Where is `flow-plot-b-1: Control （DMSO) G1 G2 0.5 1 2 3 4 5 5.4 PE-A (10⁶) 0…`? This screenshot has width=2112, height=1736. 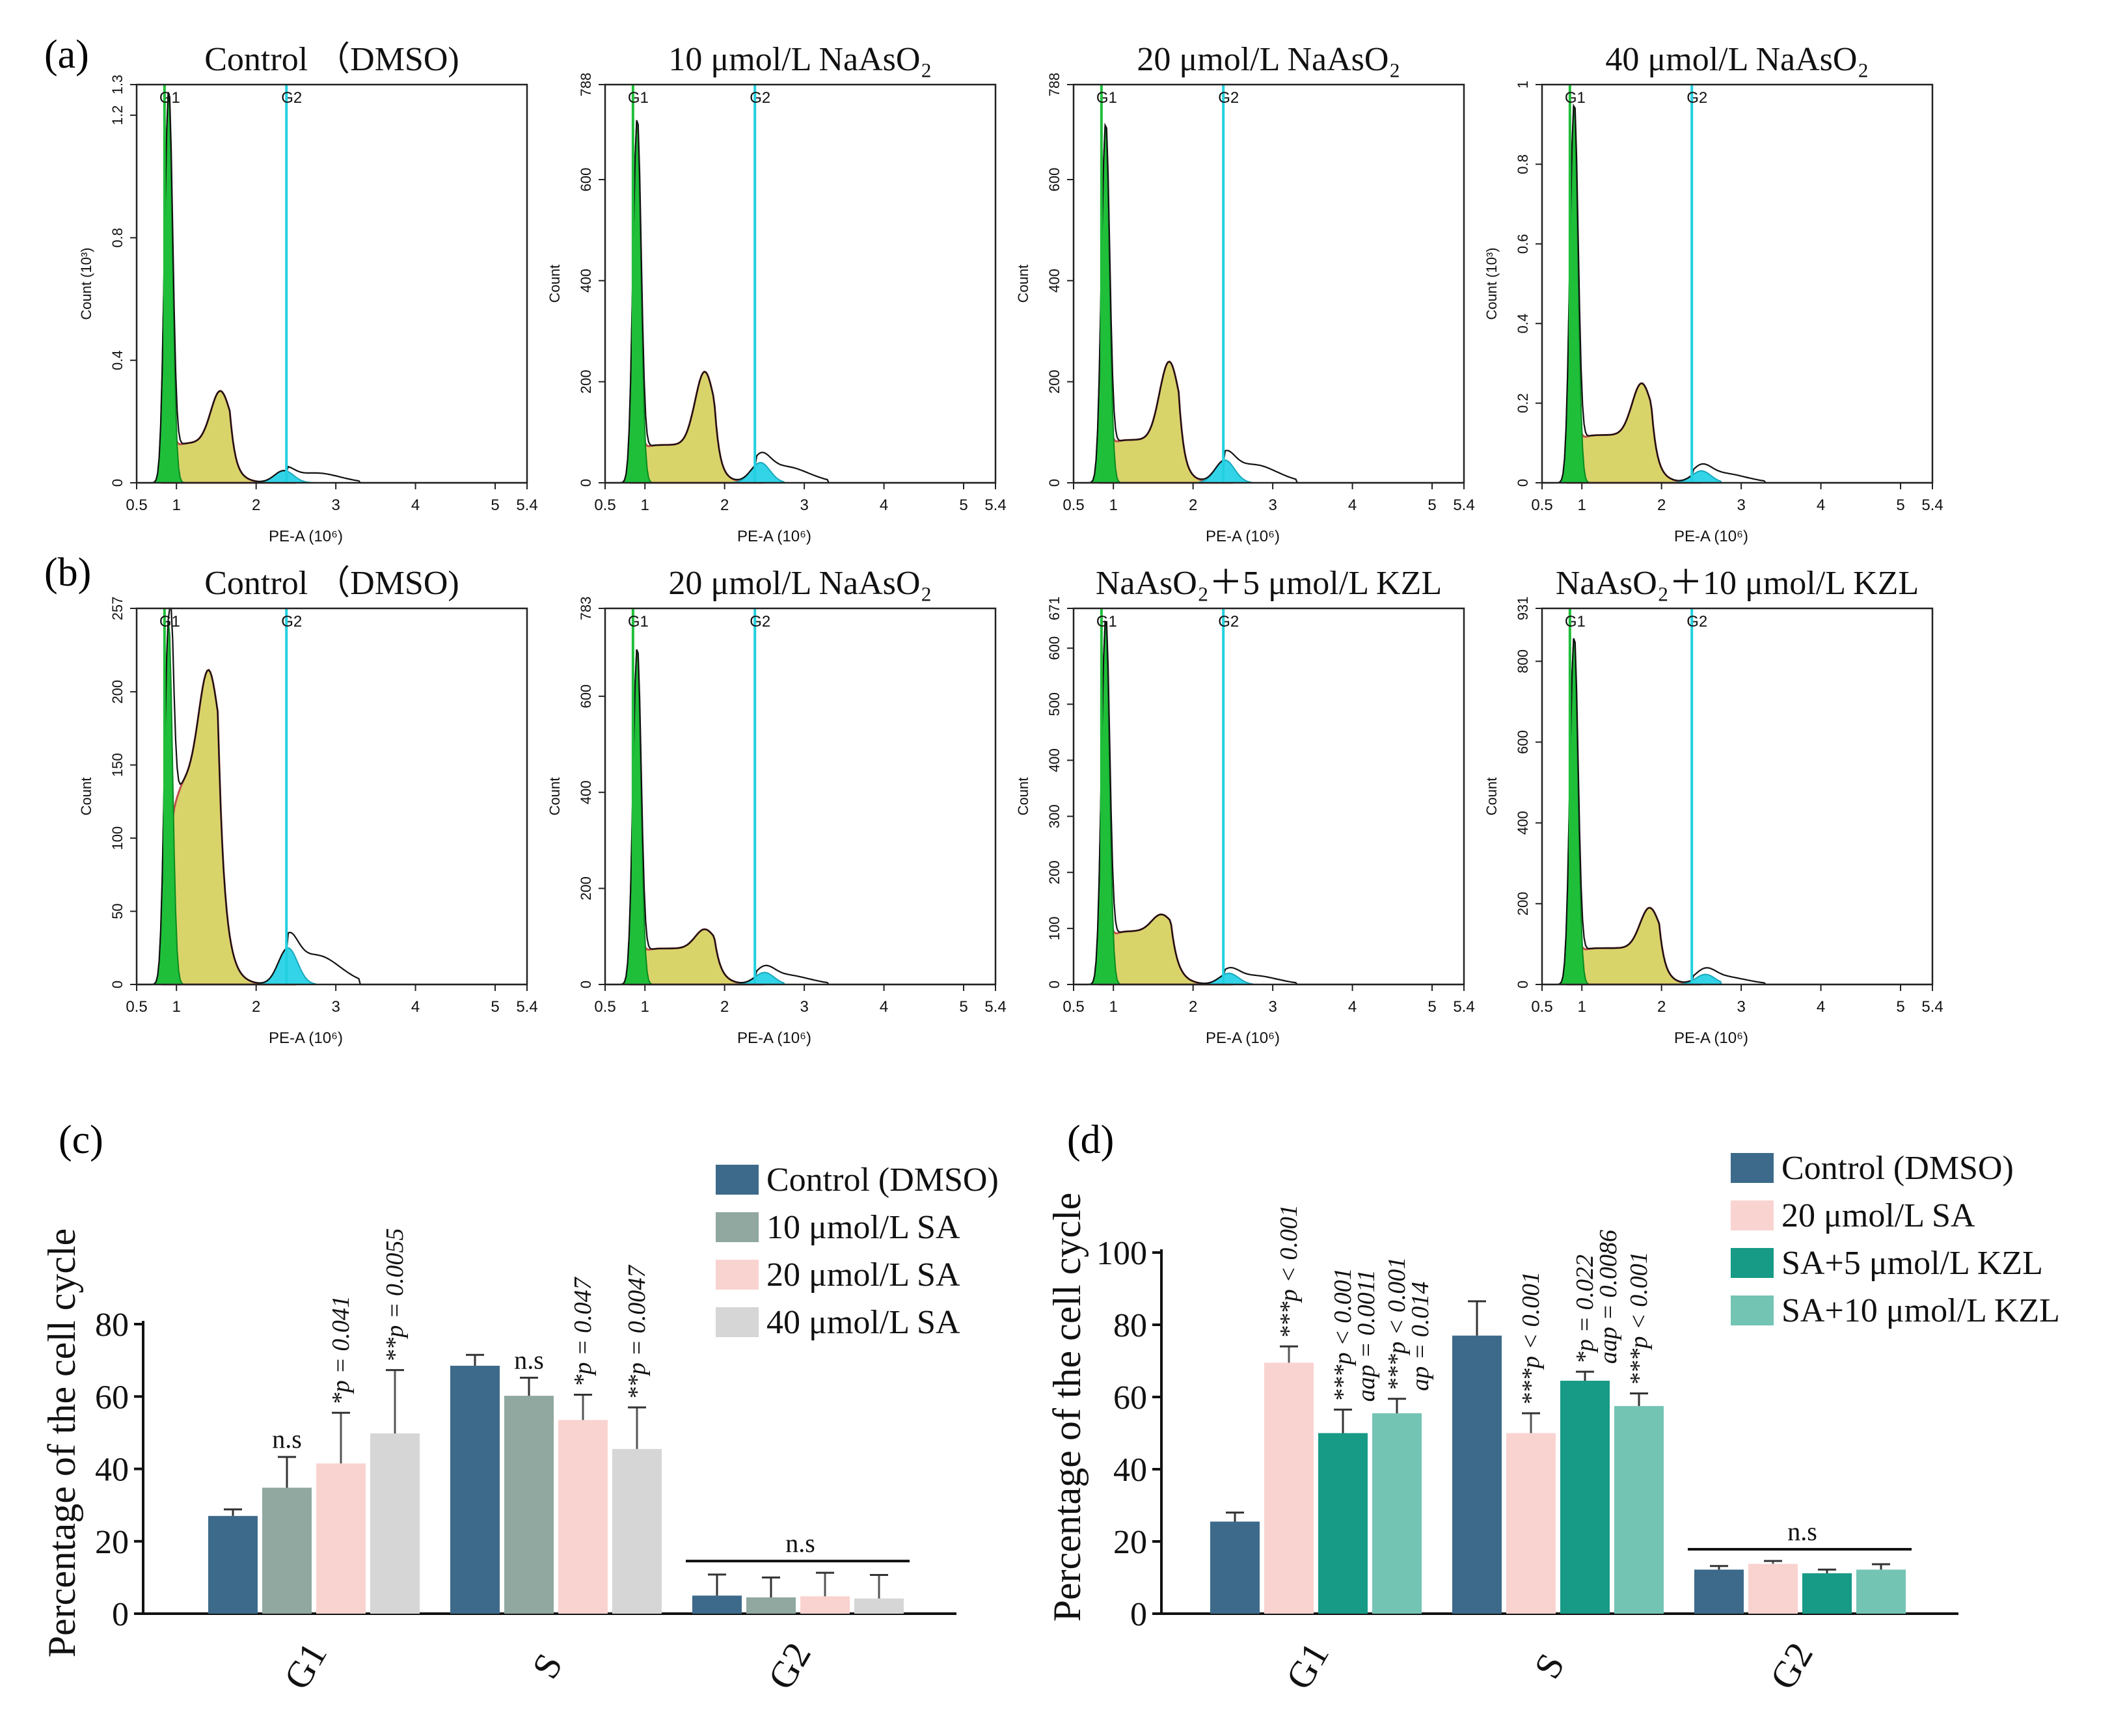 flow-plot-b-1: Control （DMSO) G1 G2 0.5 1 2 3 4 5 5.4 PE-A (10⁶) 0… is located at coordinates (308, 806).